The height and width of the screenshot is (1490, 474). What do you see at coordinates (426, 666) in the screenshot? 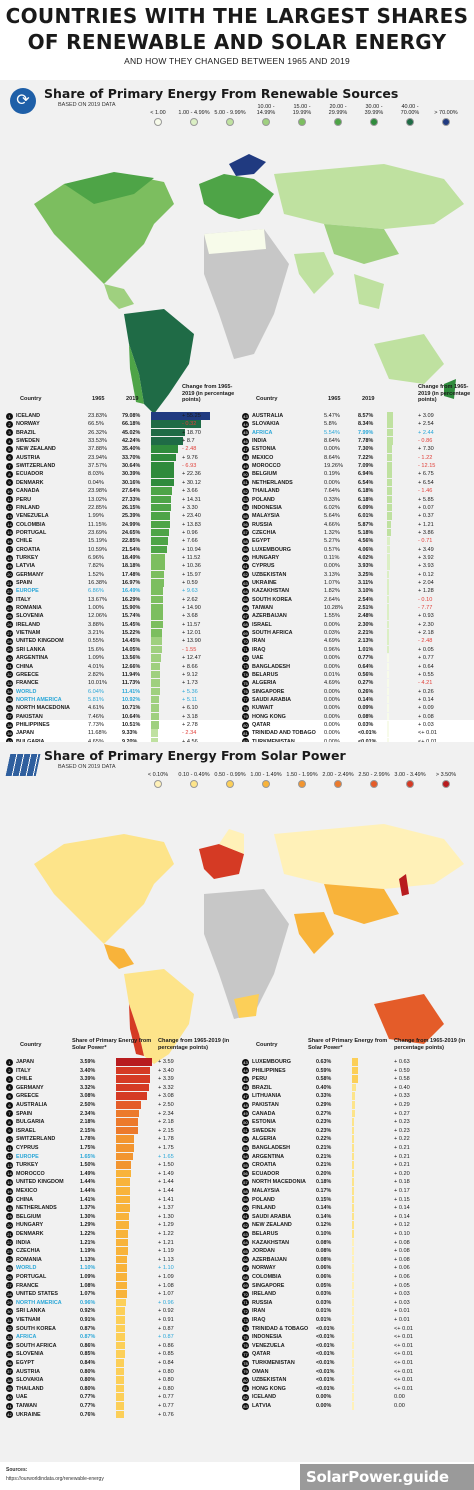
I see `value-change: + 0.64` at bounding box center [426, 666].